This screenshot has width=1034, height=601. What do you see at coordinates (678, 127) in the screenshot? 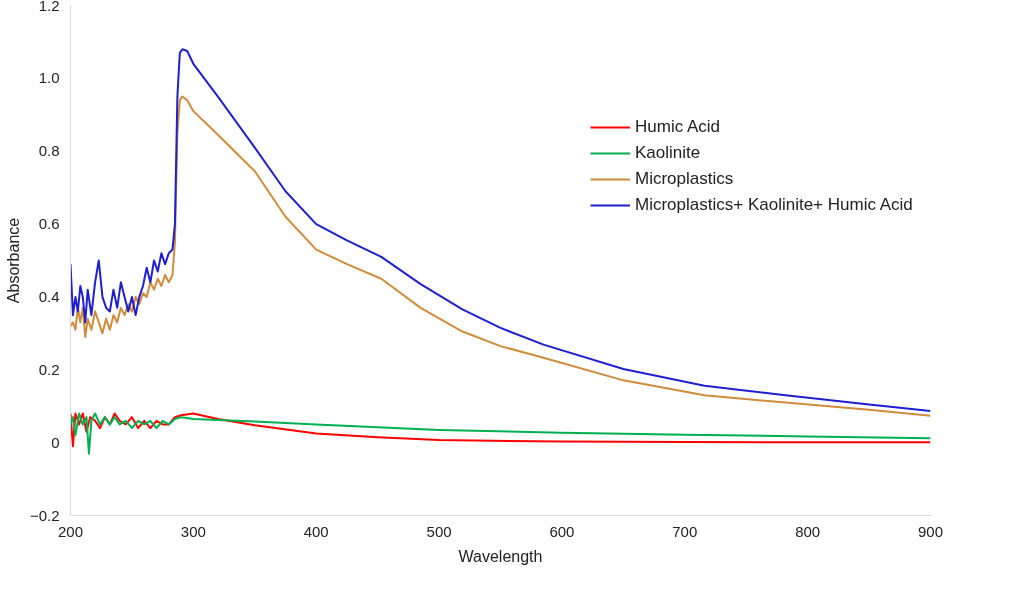
I see `legend-label: Humic Acid` at bounding box center [678, 127].